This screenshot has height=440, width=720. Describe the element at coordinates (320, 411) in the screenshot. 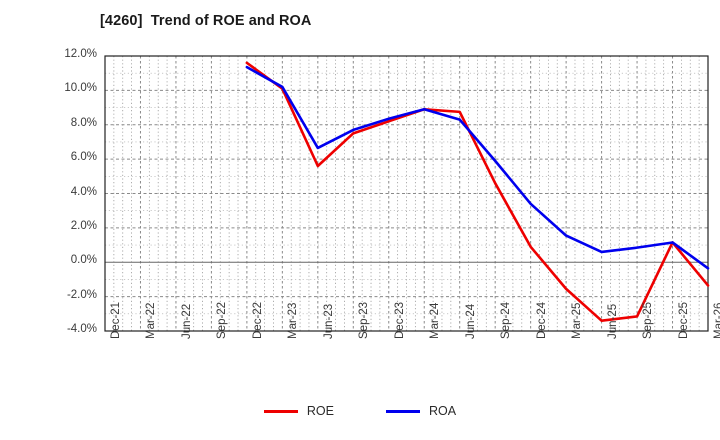

I see `legend-label: ROE` at that location.